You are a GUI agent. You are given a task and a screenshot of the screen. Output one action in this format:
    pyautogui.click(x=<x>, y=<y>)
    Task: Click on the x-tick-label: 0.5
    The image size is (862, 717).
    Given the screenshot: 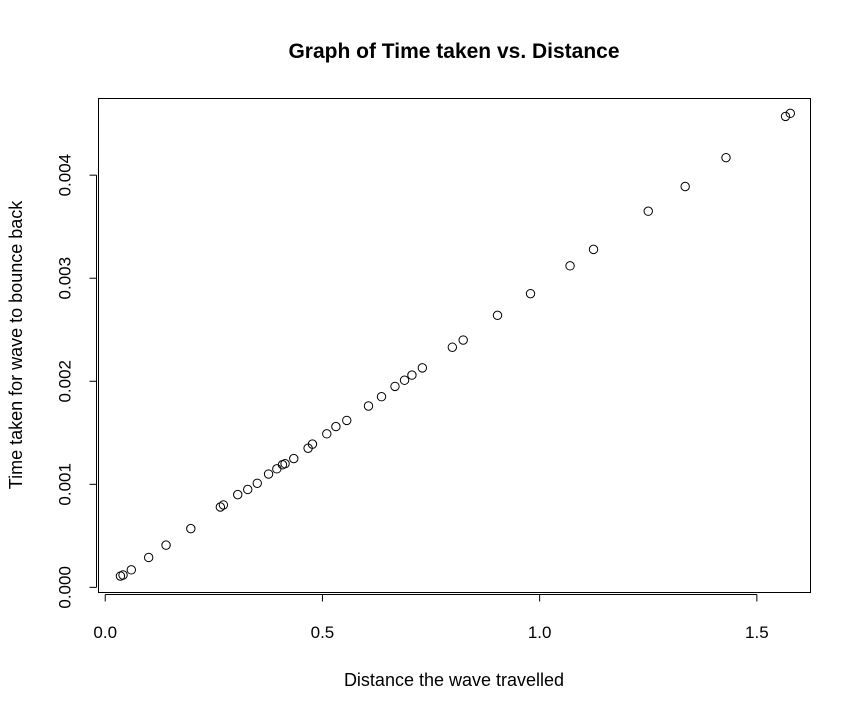 What is the action you would take?
    pyautogui.click(x=323, y=632)
    